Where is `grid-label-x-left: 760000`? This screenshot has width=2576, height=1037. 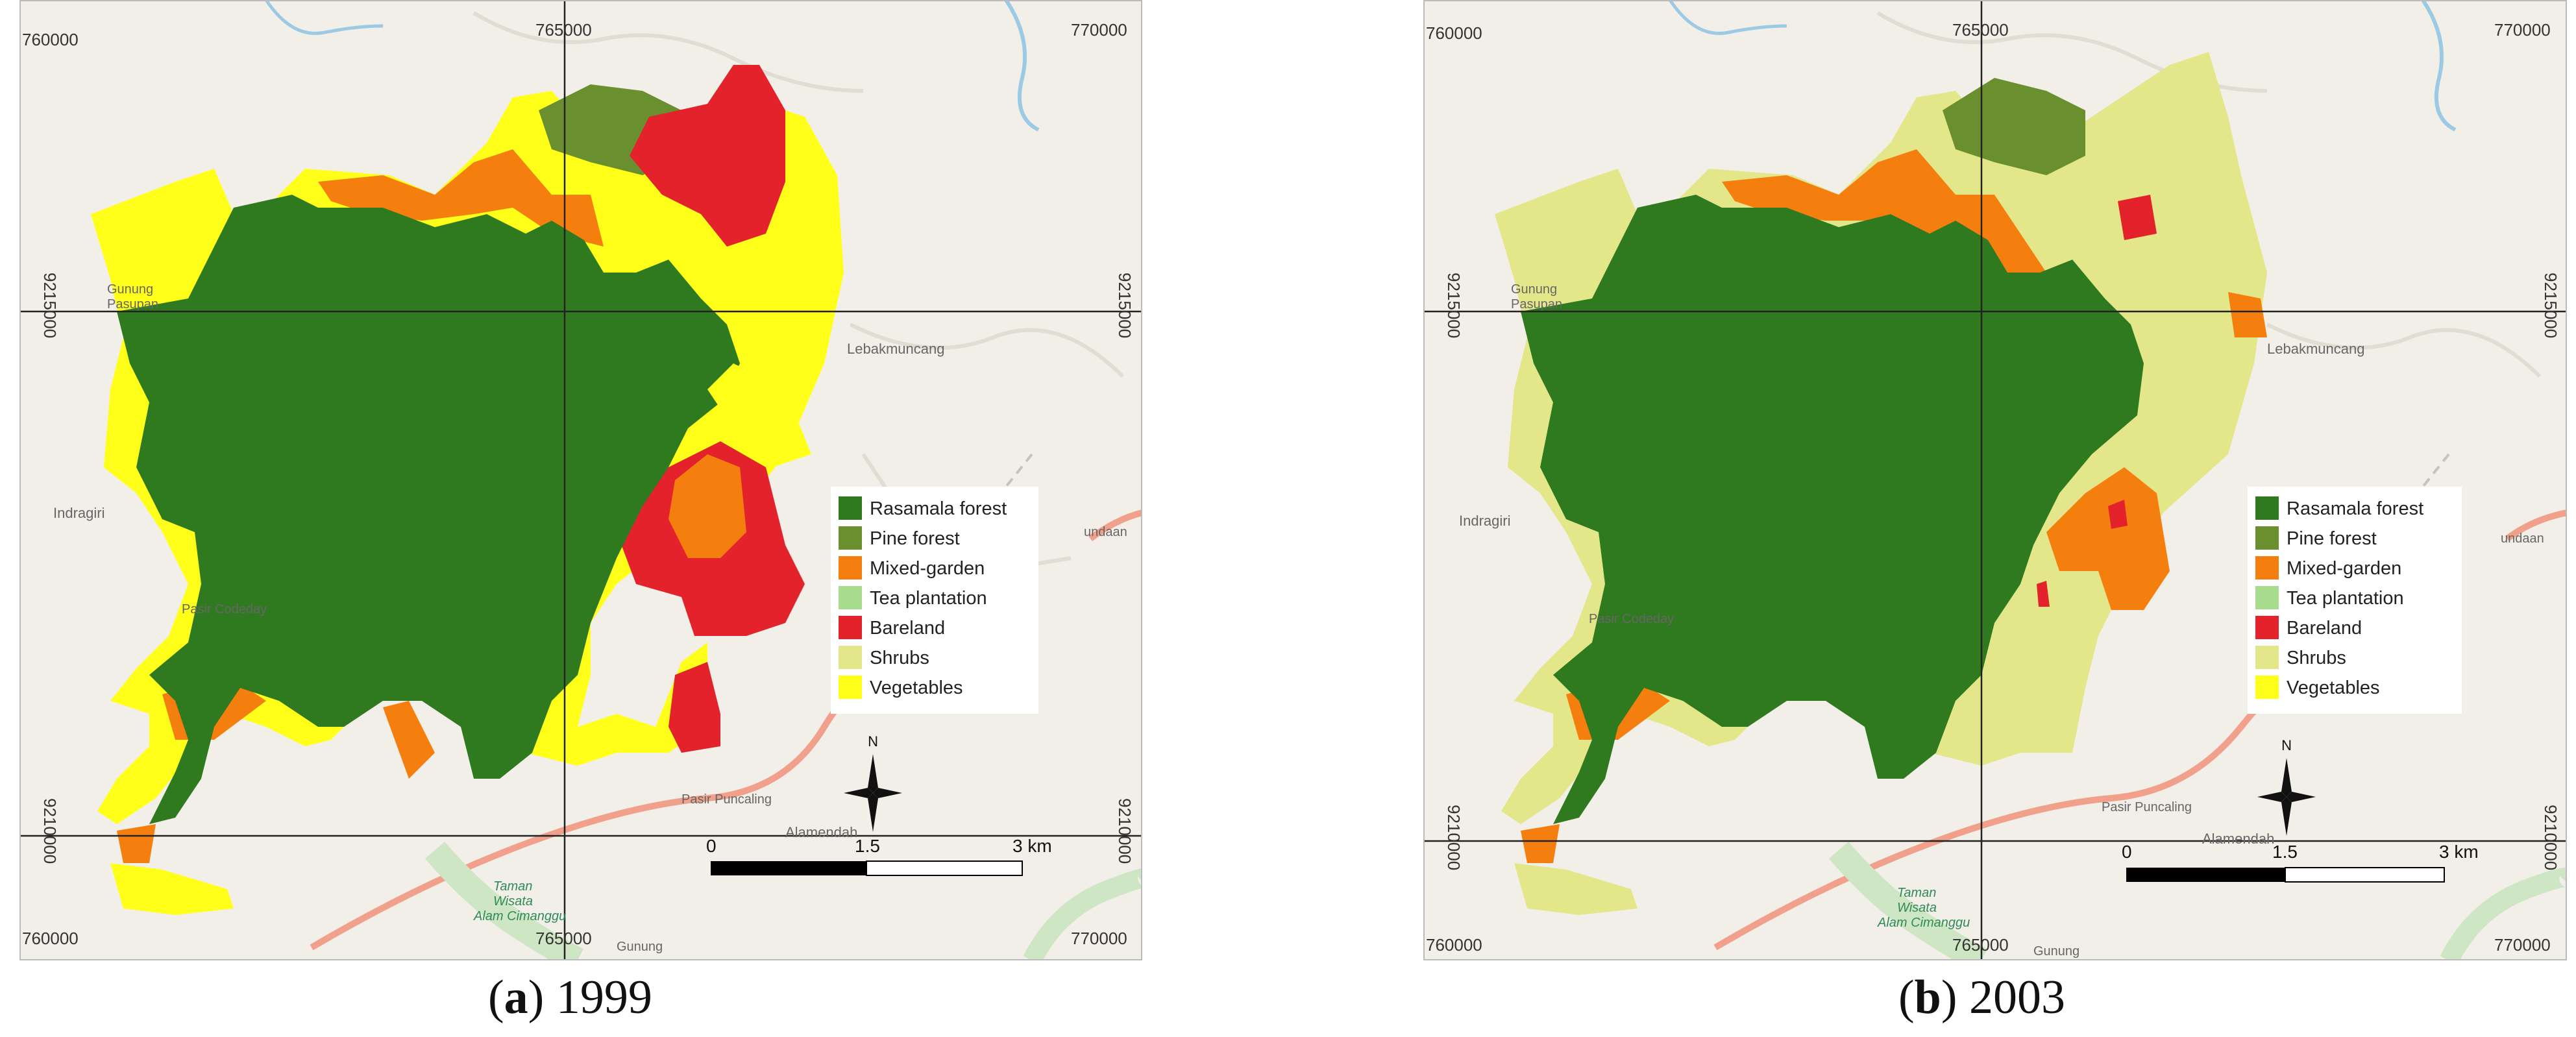 grid-label-x-left: 760000 is located at coordinates (50, 39).